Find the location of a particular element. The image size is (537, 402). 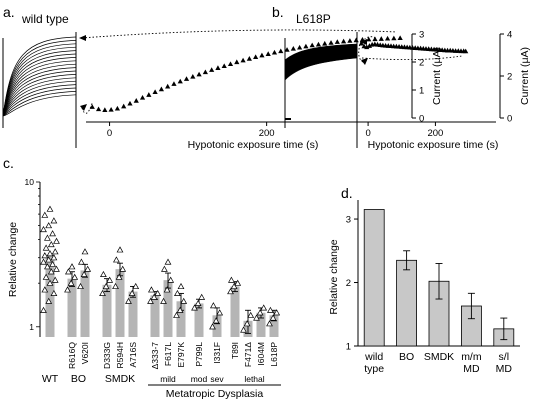

y-axis-title: Relative change is located at coordinates (13, 259).